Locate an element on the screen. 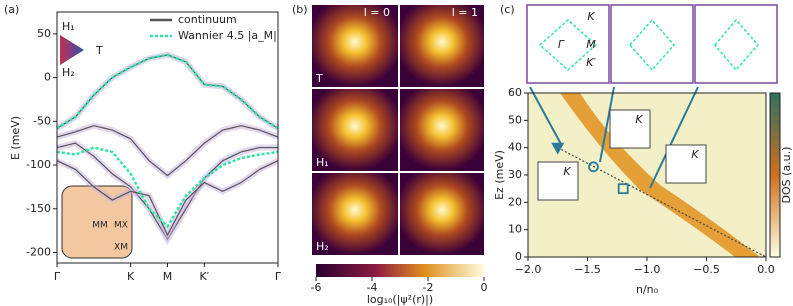 The height and width of the screenshot is (306, 793). x-tick-label: 0.0 is located at coordinates (766, 269).